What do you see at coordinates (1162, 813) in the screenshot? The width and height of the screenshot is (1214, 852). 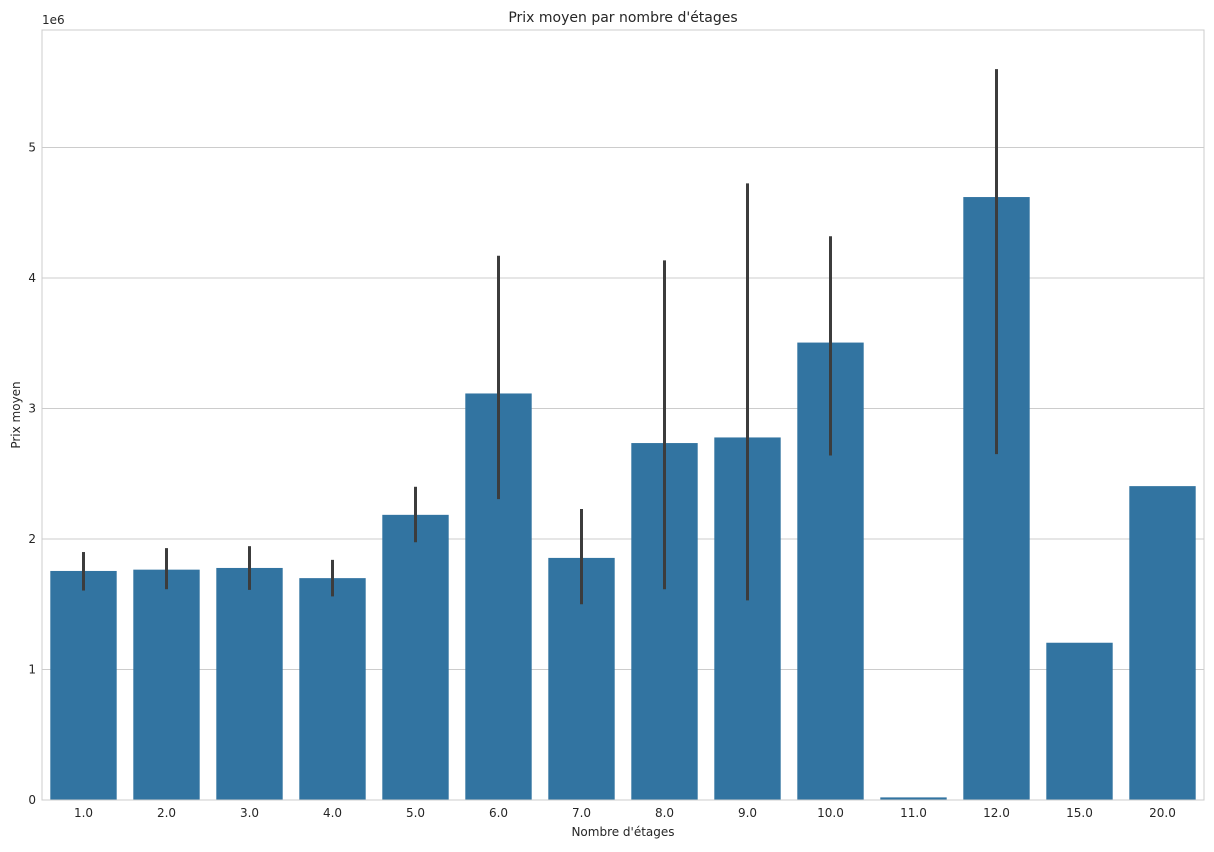 I see `x-tick-label: 20.0` at bounding box center [1162, 813].